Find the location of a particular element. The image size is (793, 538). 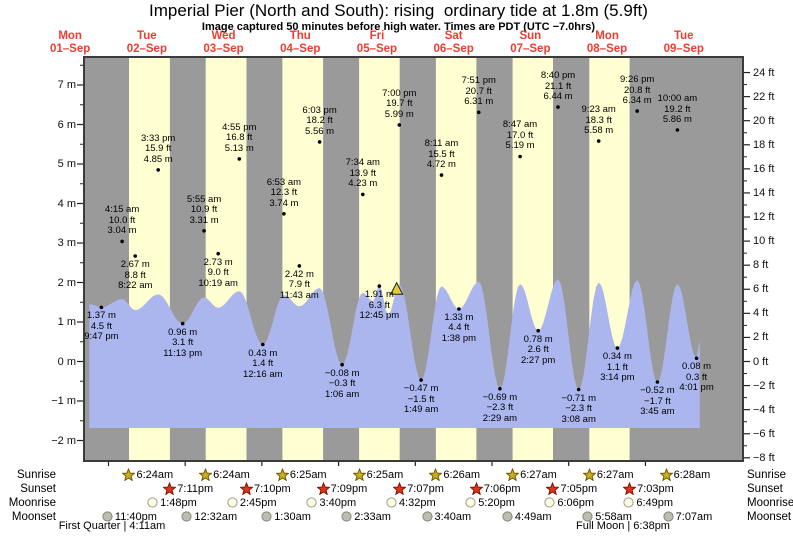

day-date: 09–Sep is located at coordinates (683, 49).